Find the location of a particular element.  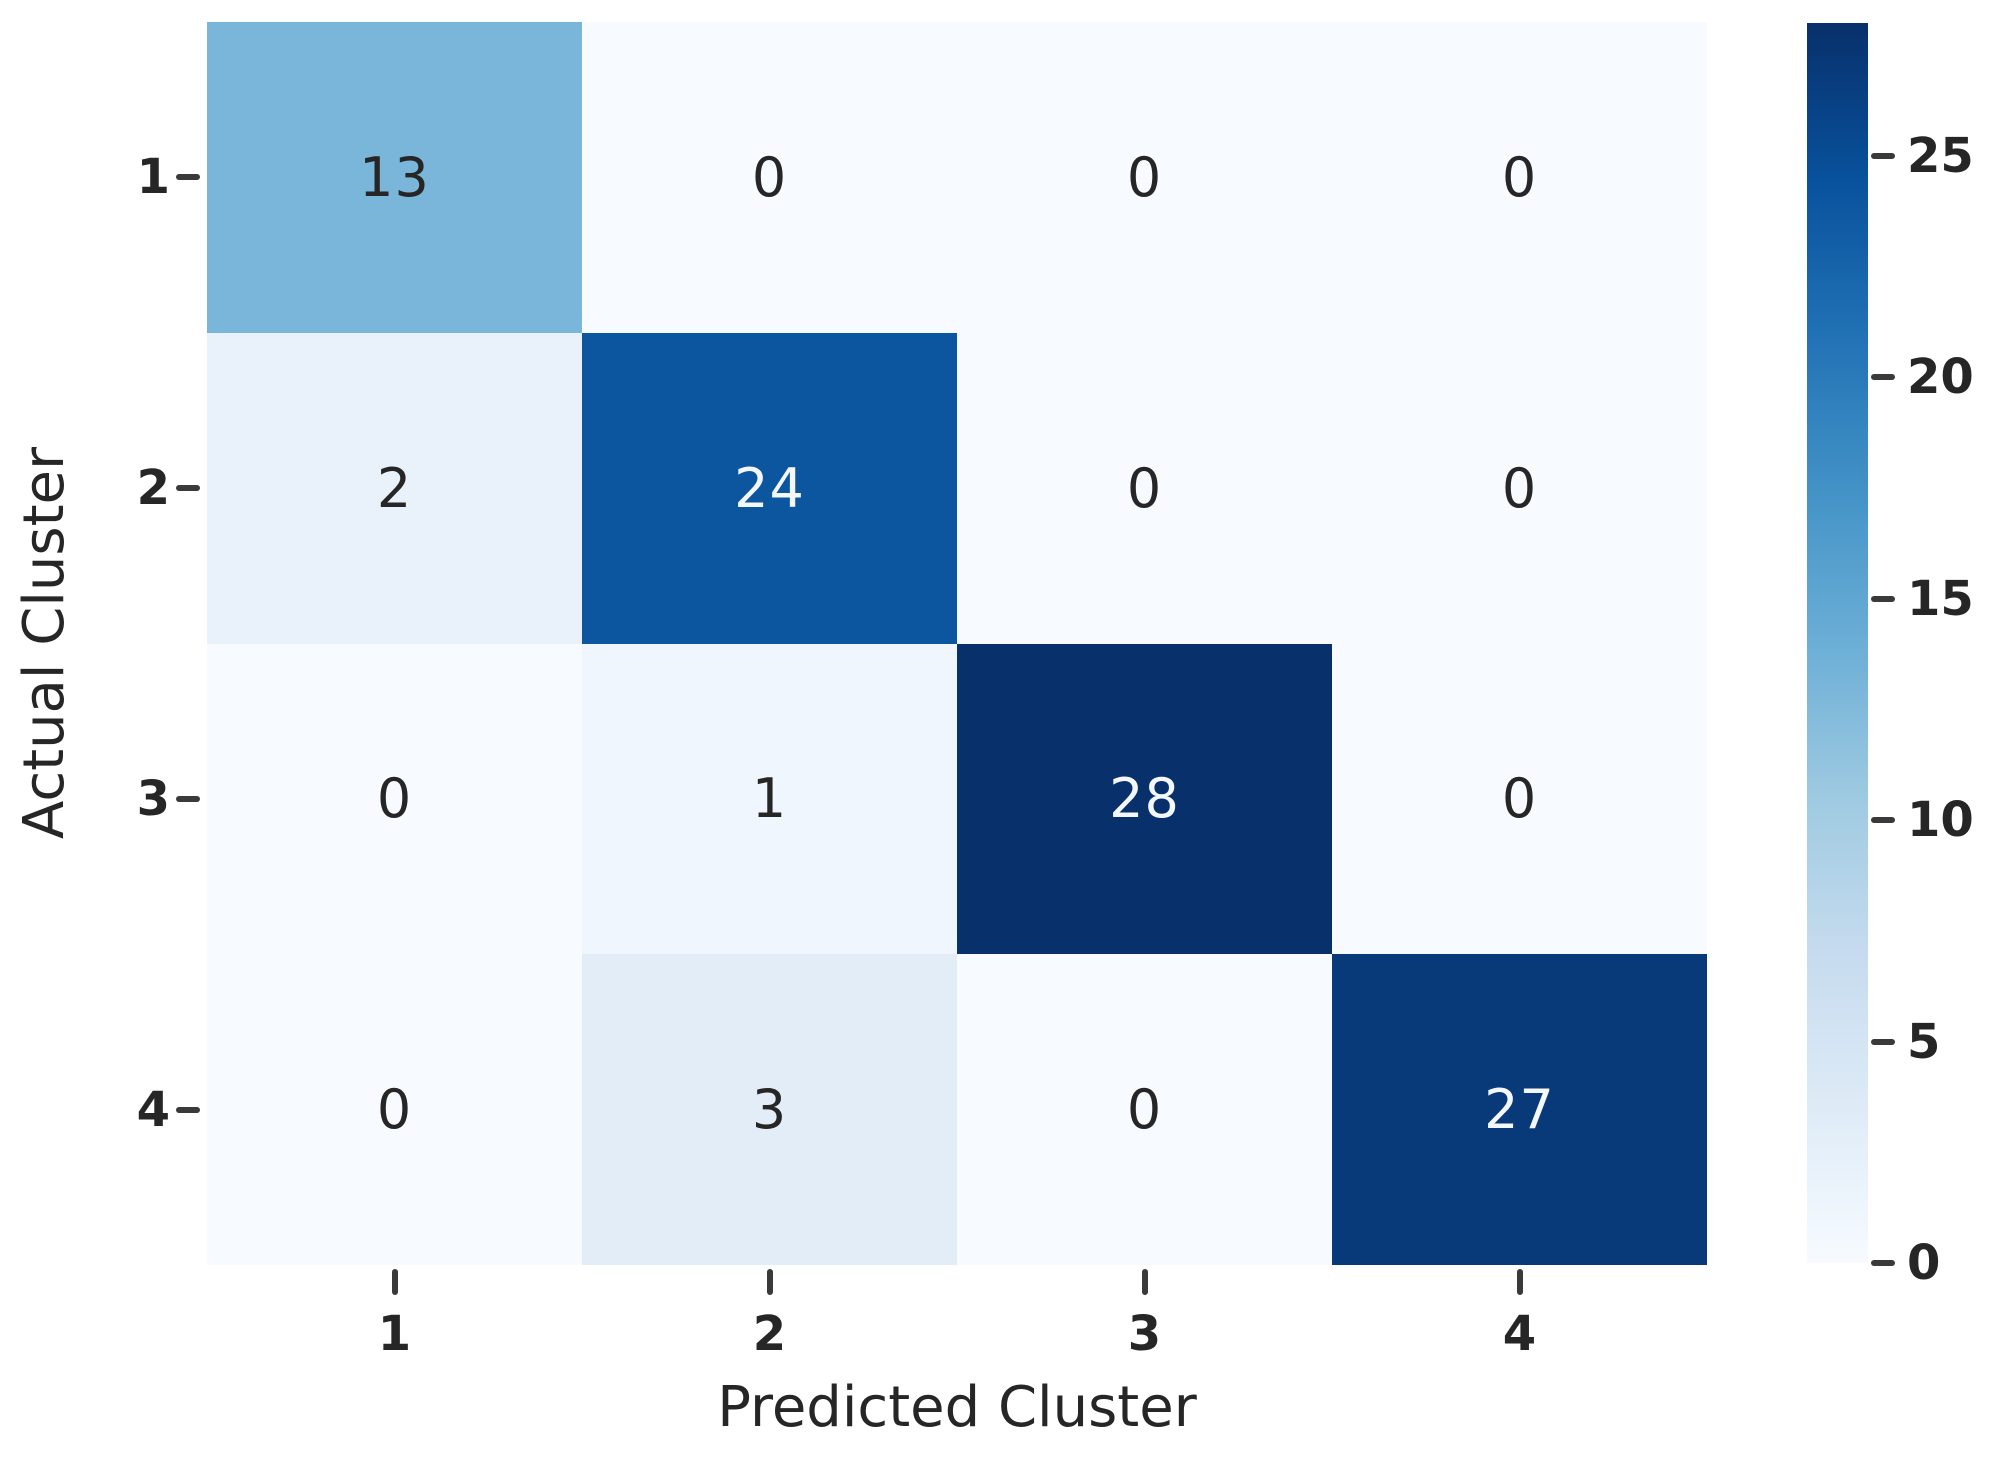

heatmap-cell: 27 is located at coordinates (1519, 1109).